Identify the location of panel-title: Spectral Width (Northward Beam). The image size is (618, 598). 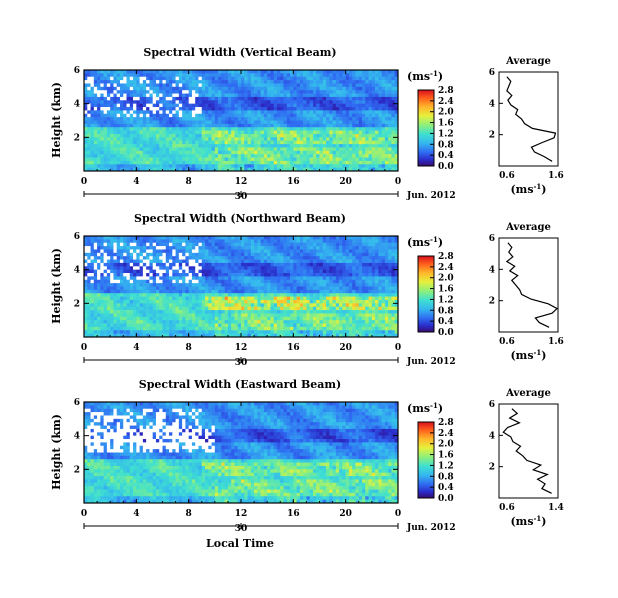
(240, 218).